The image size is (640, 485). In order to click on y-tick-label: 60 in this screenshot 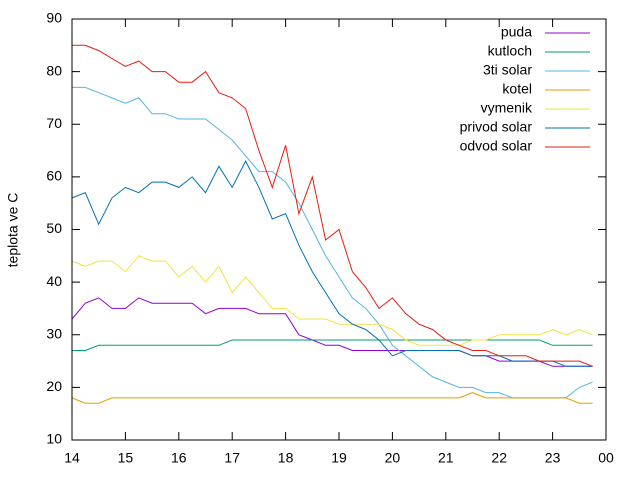, I will do `click(54, 176)`.